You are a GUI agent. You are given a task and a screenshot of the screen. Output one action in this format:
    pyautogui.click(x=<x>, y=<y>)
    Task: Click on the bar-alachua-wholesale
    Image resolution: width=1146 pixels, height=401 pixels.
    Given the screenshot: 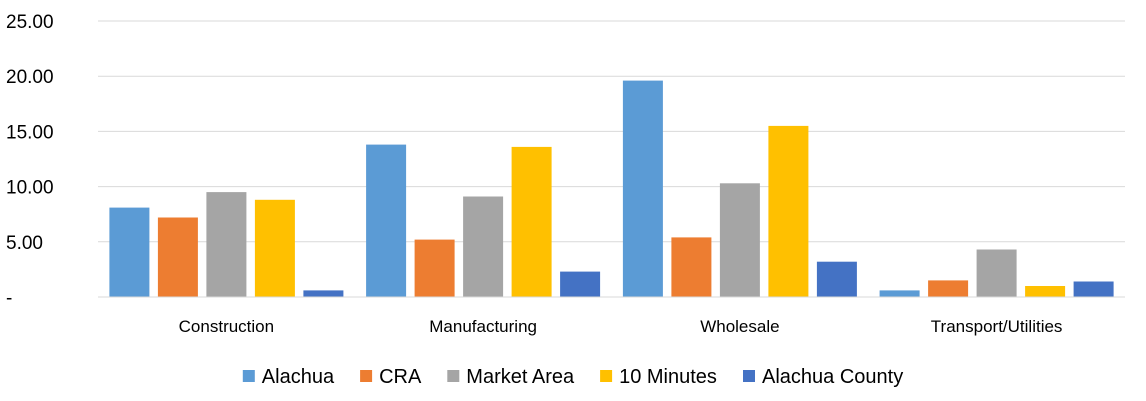 What is the action you would take?
    pyautogui.click(x=642, y=188)
    